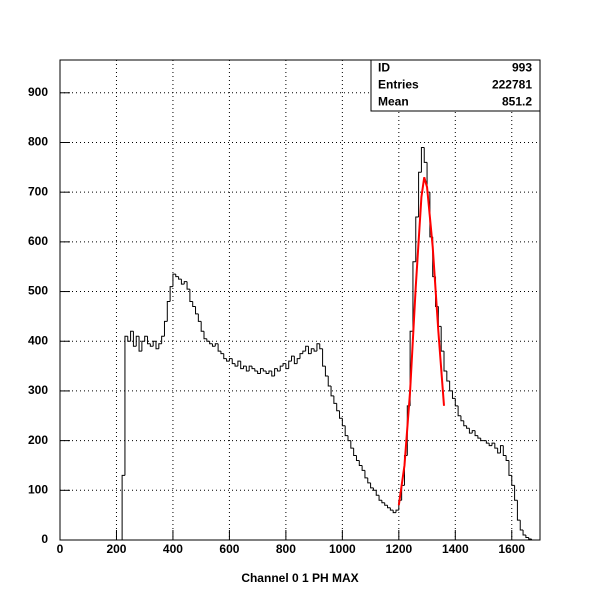  I want to click on x-tick-label: 1400, so click(455, 549).